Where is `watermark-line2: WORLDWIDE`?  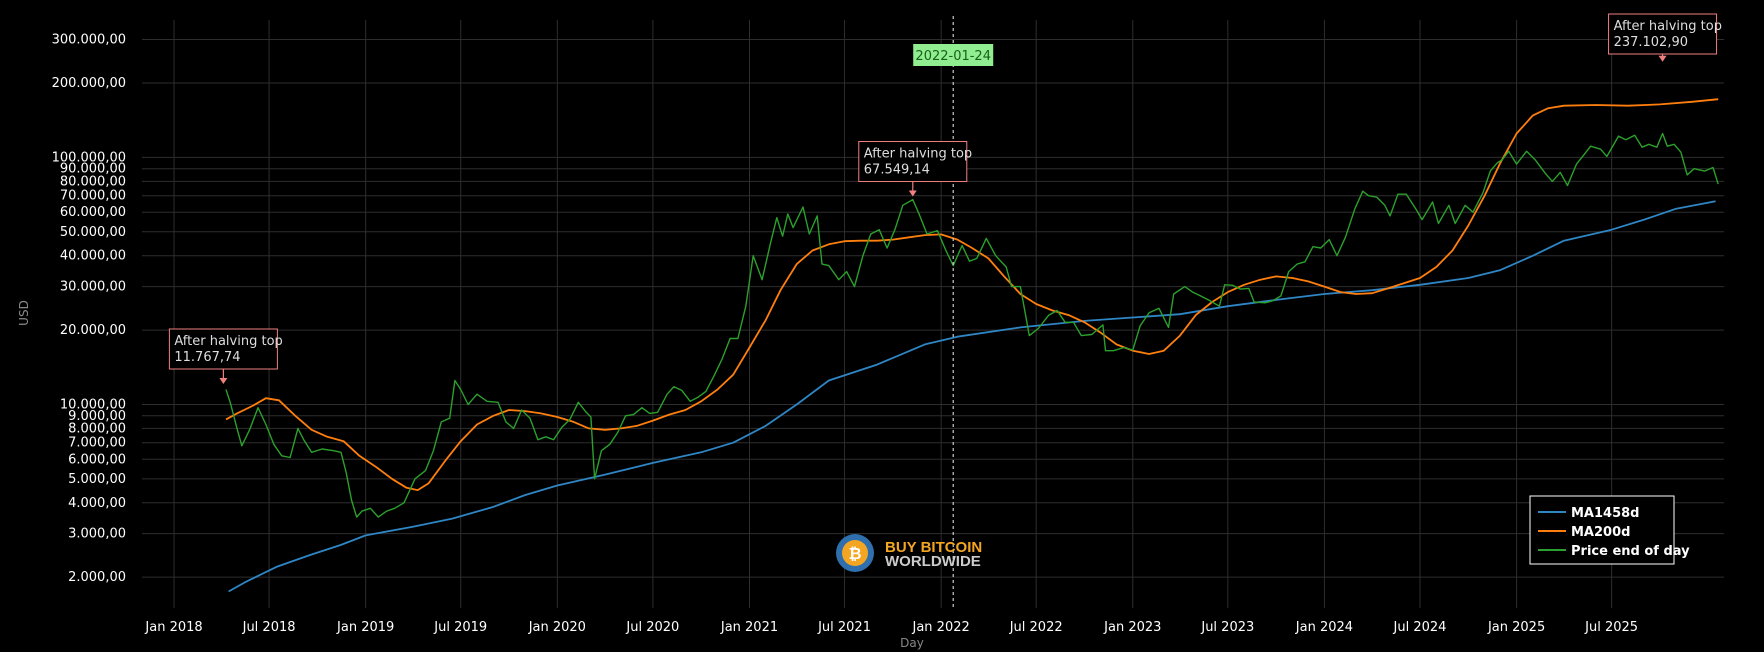
watermark-line2: WORLDWIDE is located at coordinates (933, 561).